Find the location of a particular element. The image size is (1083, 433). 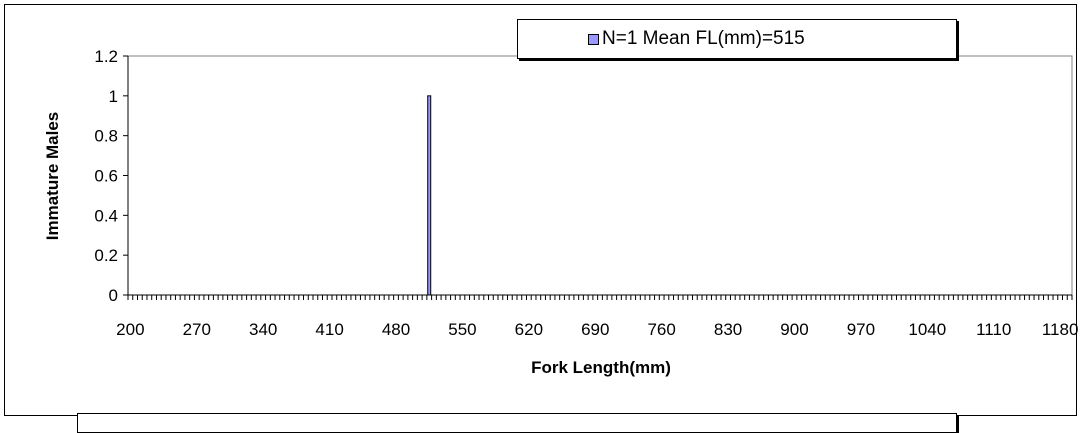

y-axis-title: Immature Males is located at coordinates (52, 176).